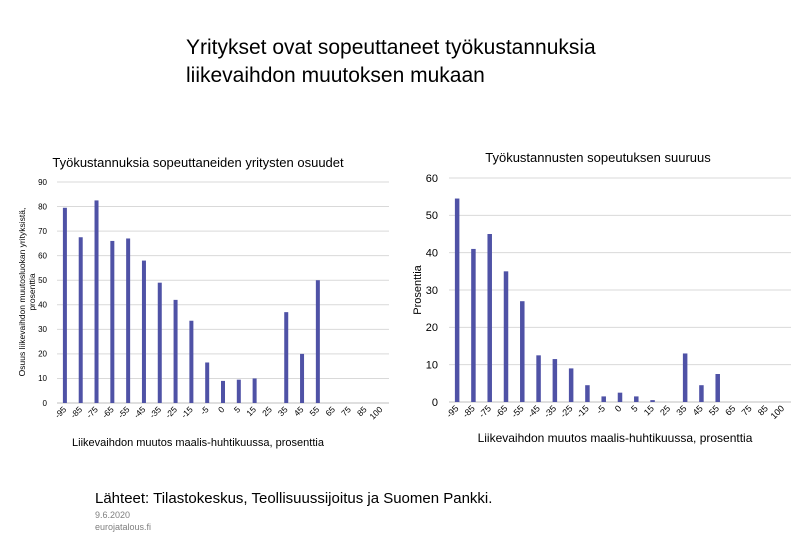 The width and height of the screenshot is (801, 556). Describe the element at coordinates (42, 231) in the screenshot. I see `chart-1-y-tick-label: 70` at that location.